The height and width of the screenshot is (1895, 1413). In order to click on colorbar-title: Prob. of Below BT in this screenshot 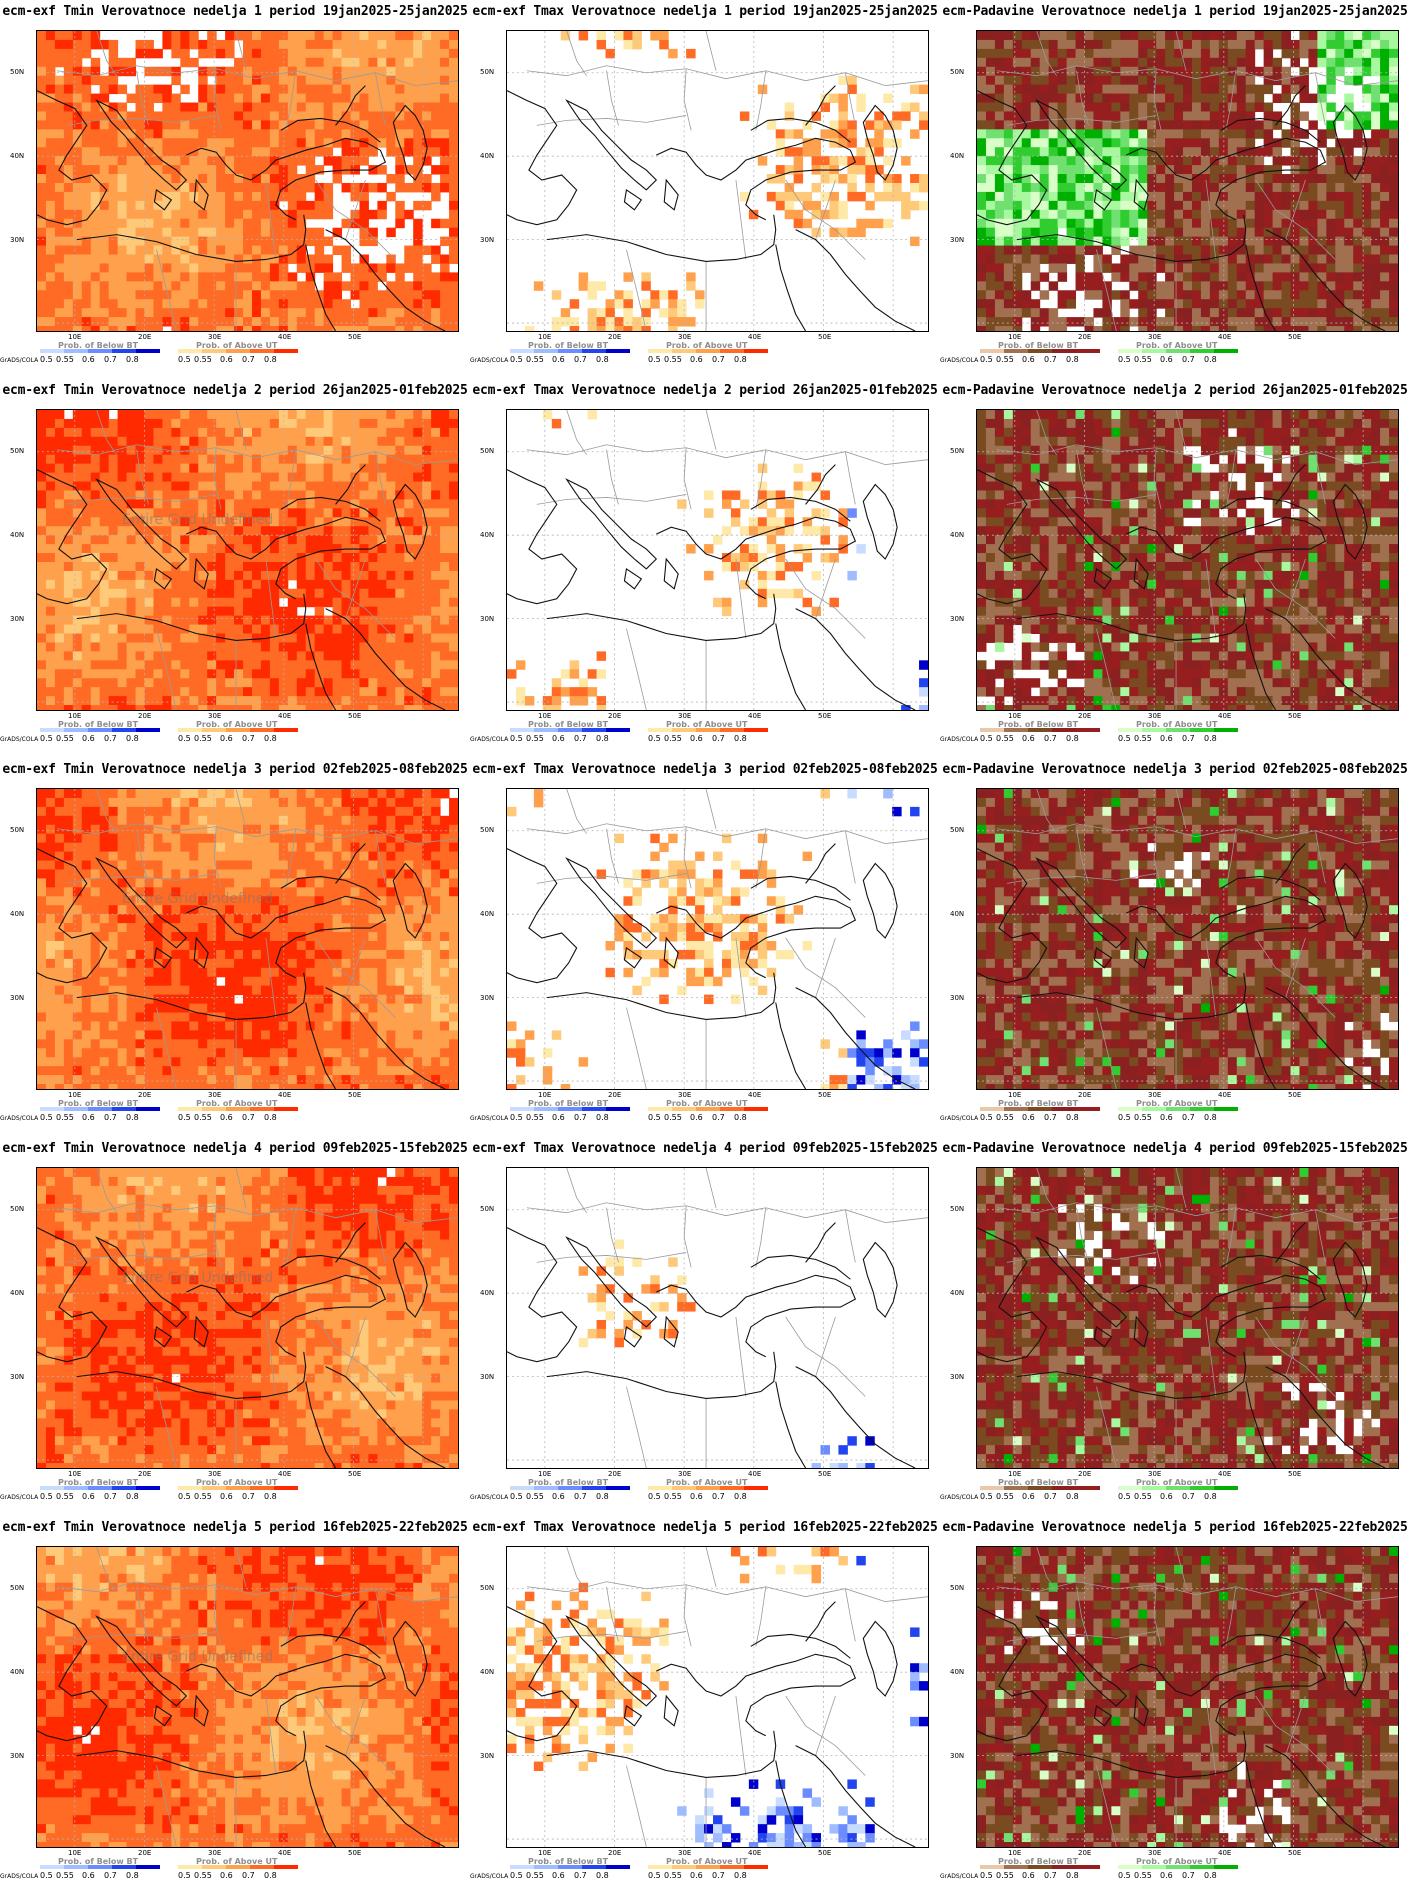, I will do `click(1038, 1482)`.